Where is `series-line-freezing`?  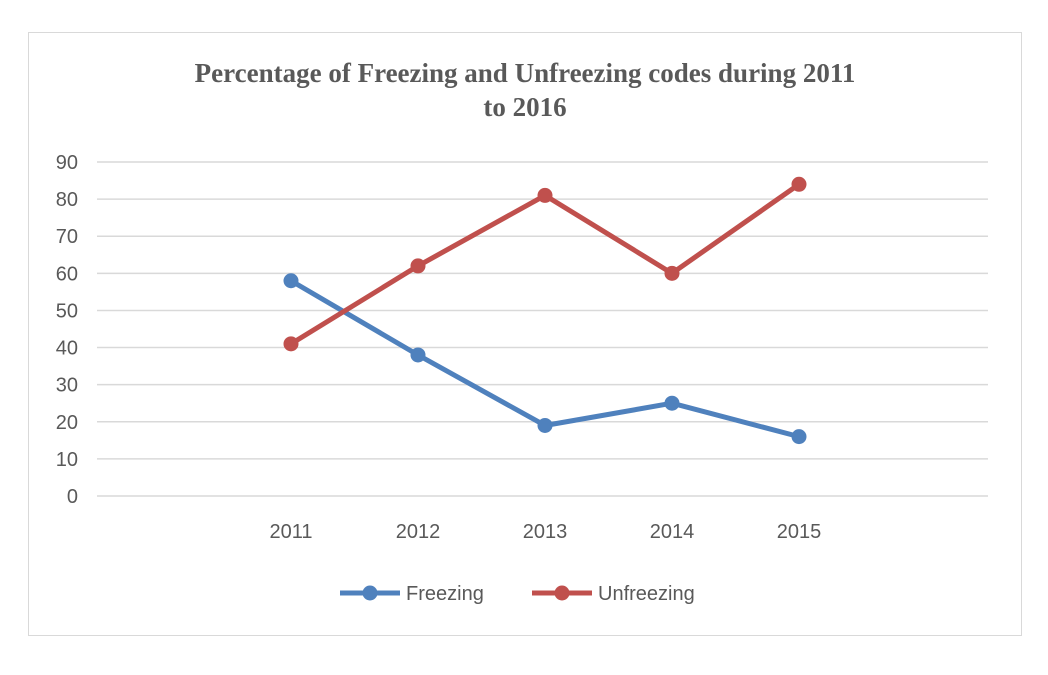 series-line-freezing is located at coordinates (544, 359).